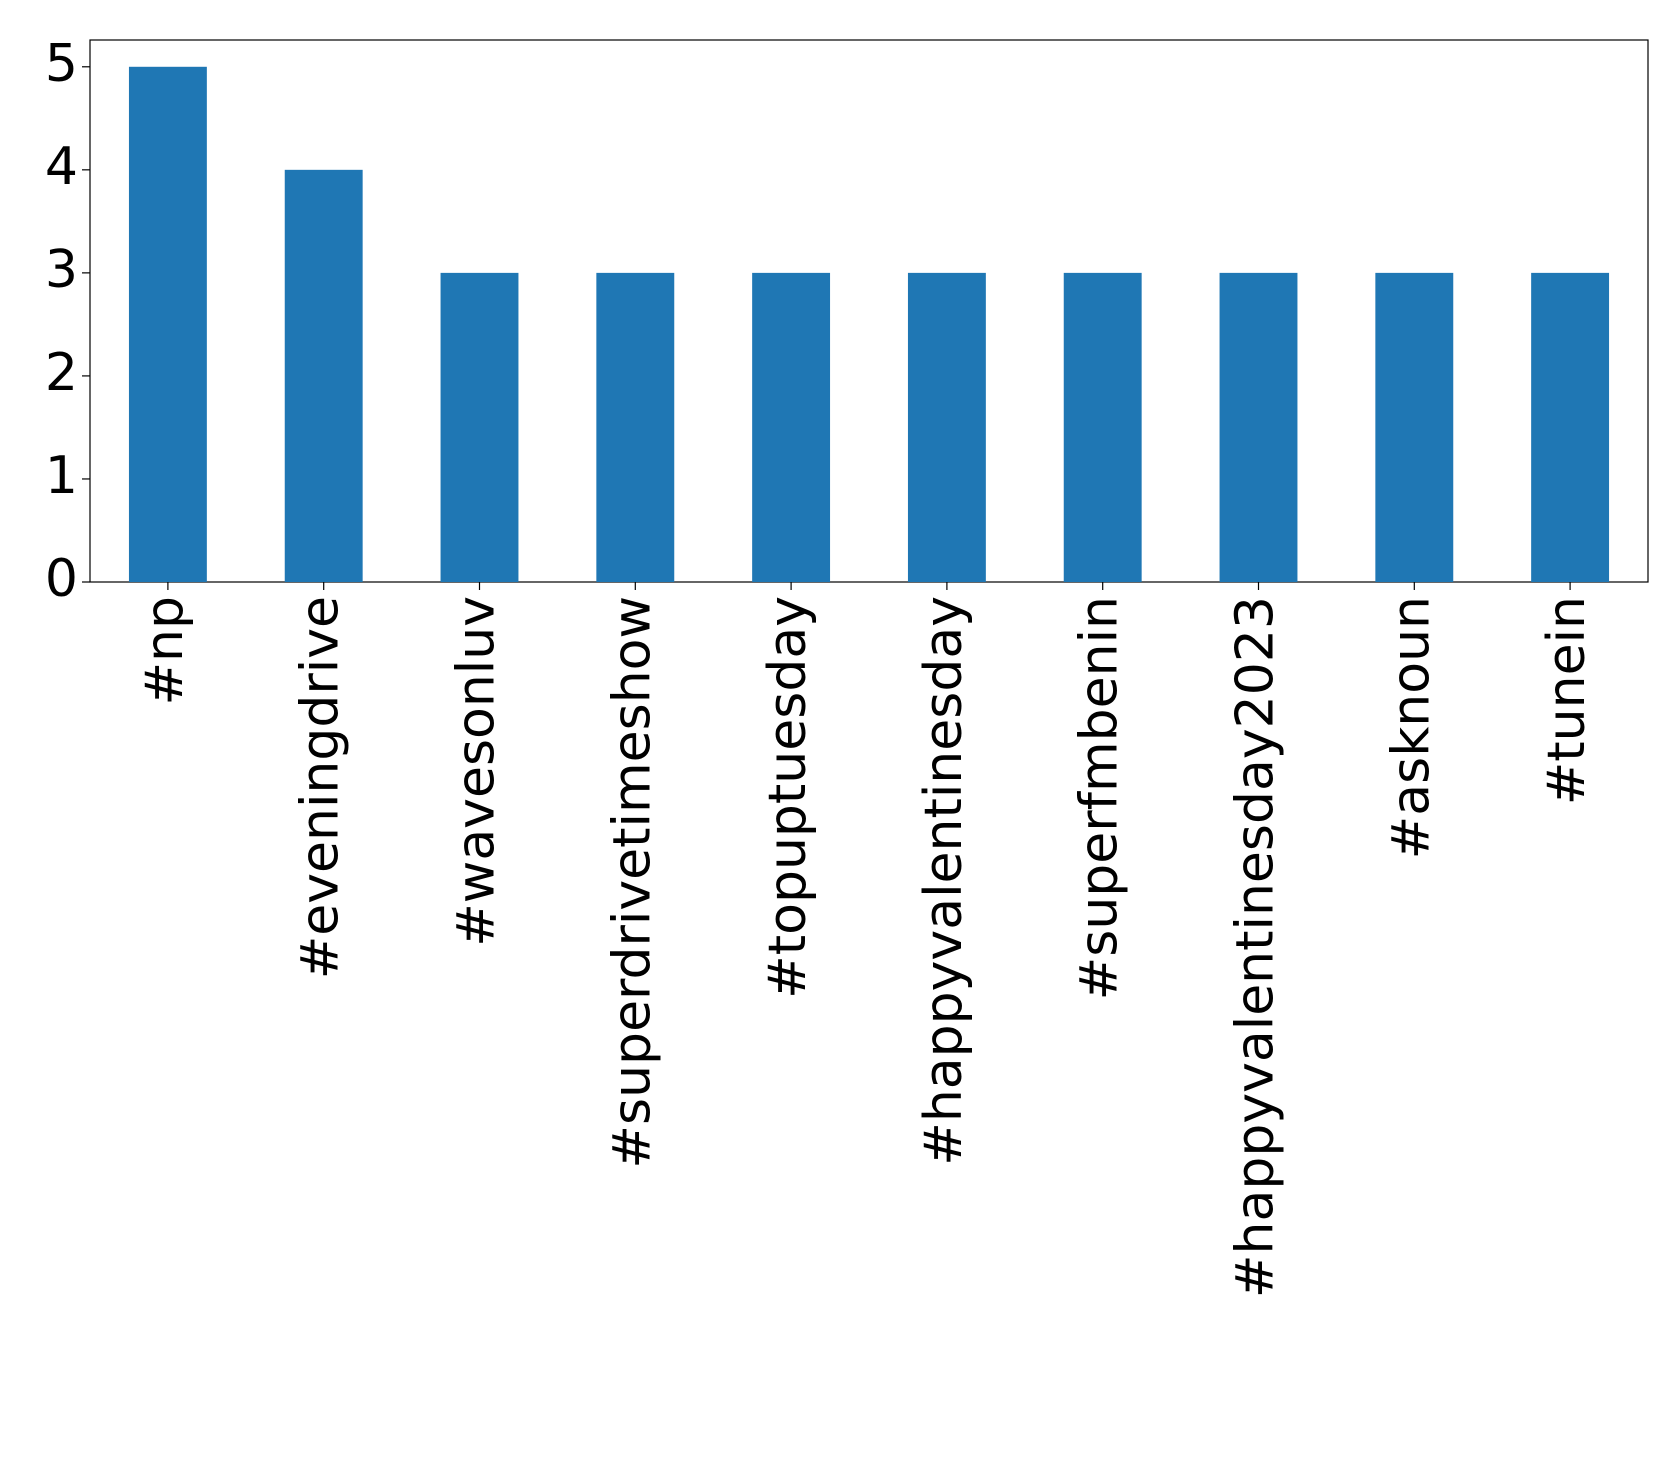  What do you see at coordinates (321, 787) in the screenshot?
I see `x-tick-label: #eveningdrive` at bounding box center [321, 787].